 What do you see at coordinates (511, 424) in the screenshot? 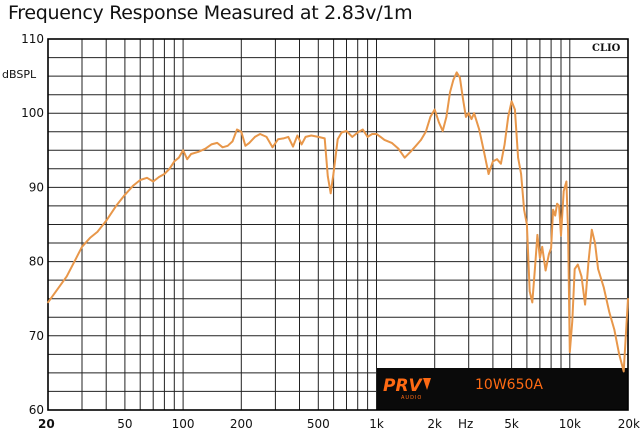
I see `x-tick-label: 5k` at bounding box center [511, 424].